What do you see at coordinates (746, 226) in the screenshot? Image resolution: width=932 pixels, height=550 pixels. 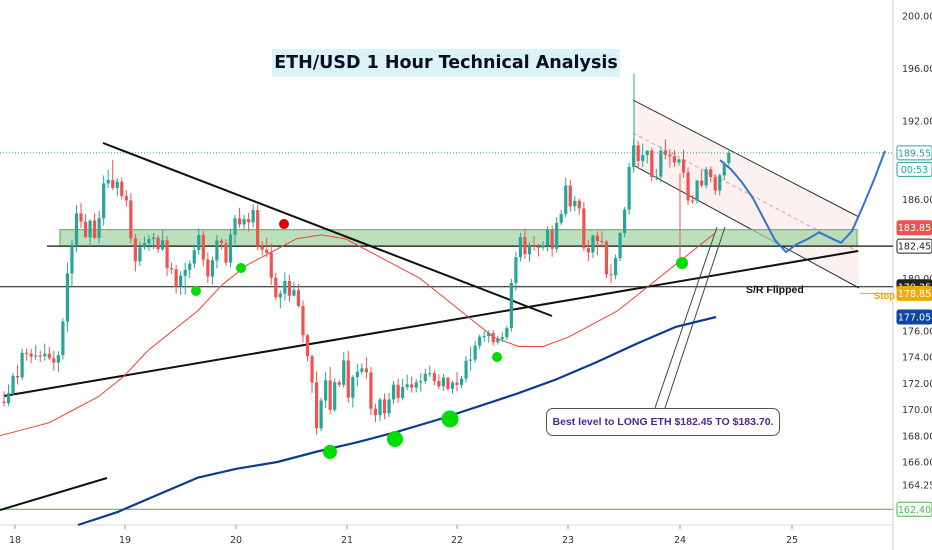 I see `channel-lower-line` at bounding box center [746, 226].